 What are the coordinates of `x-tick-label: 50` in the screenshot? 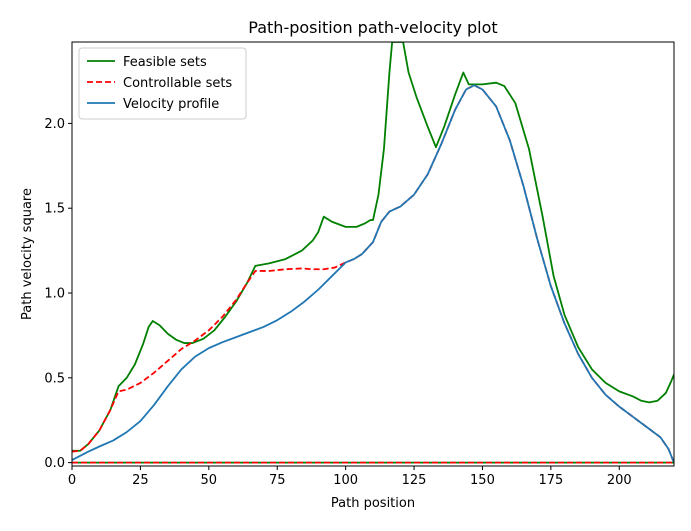 It's located at (209, 480).